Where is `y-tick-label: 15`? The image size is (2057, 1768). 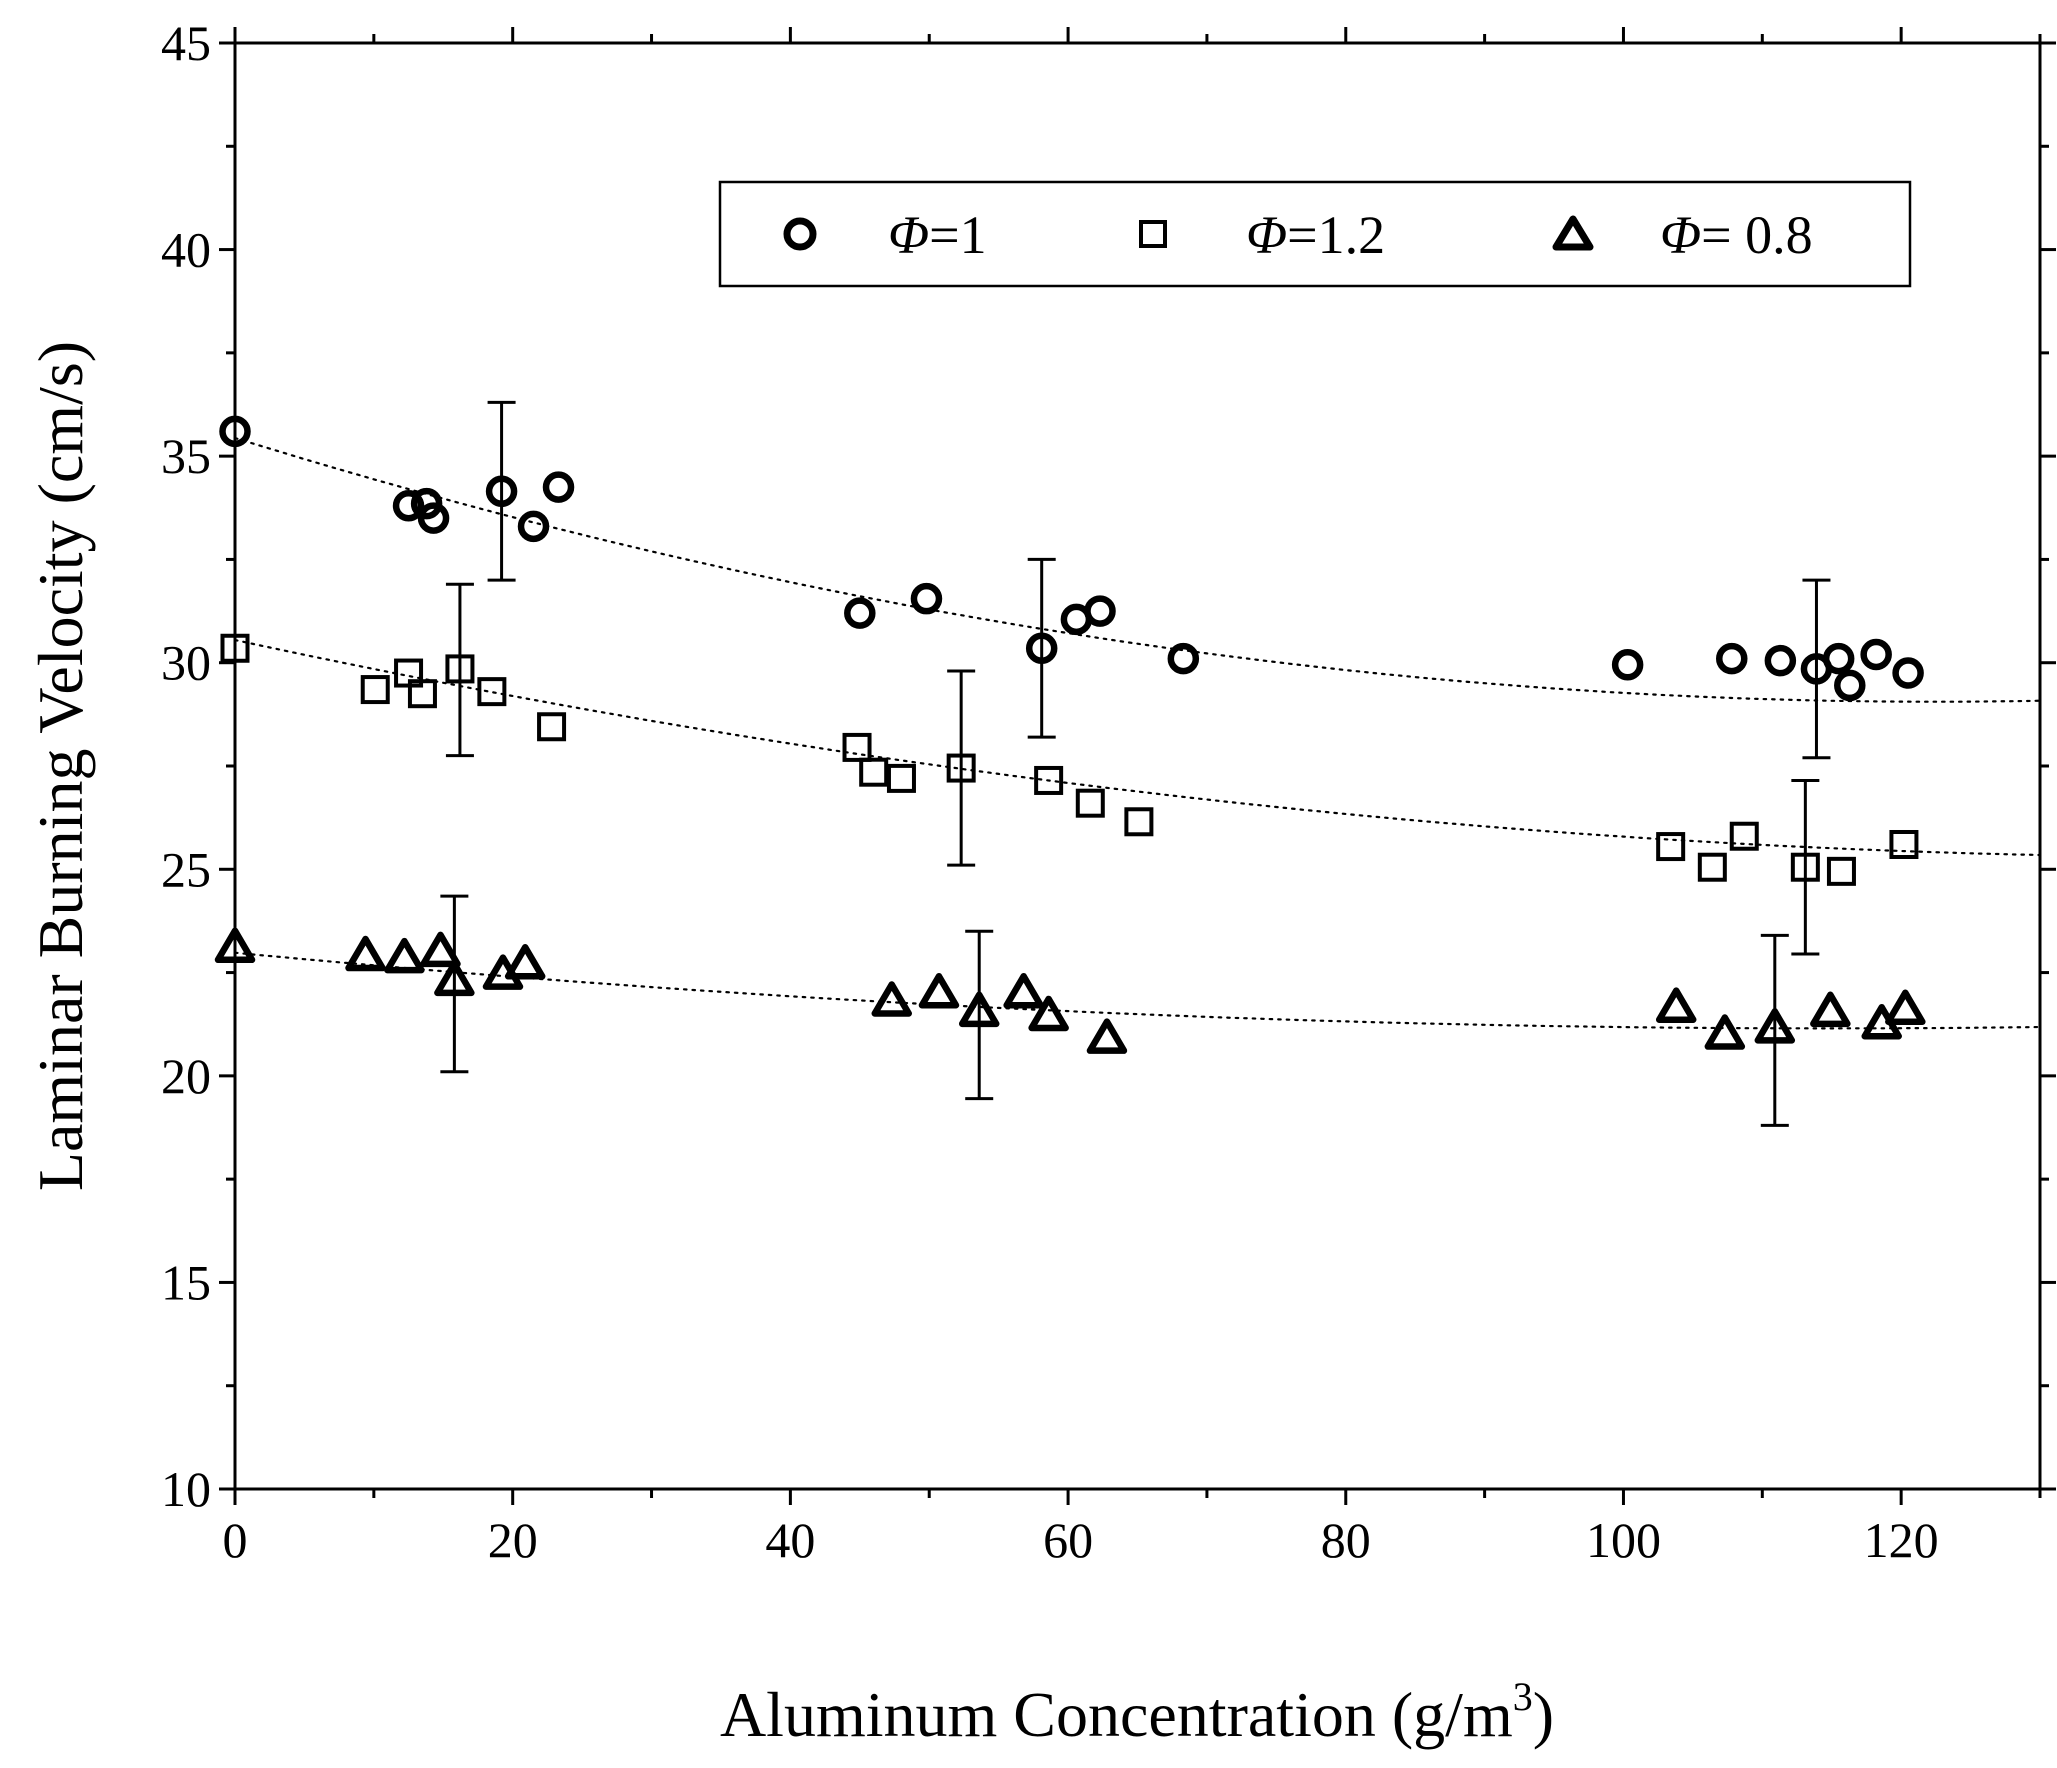
y-tick-label: 15 is located at coordinates (186, 1282).